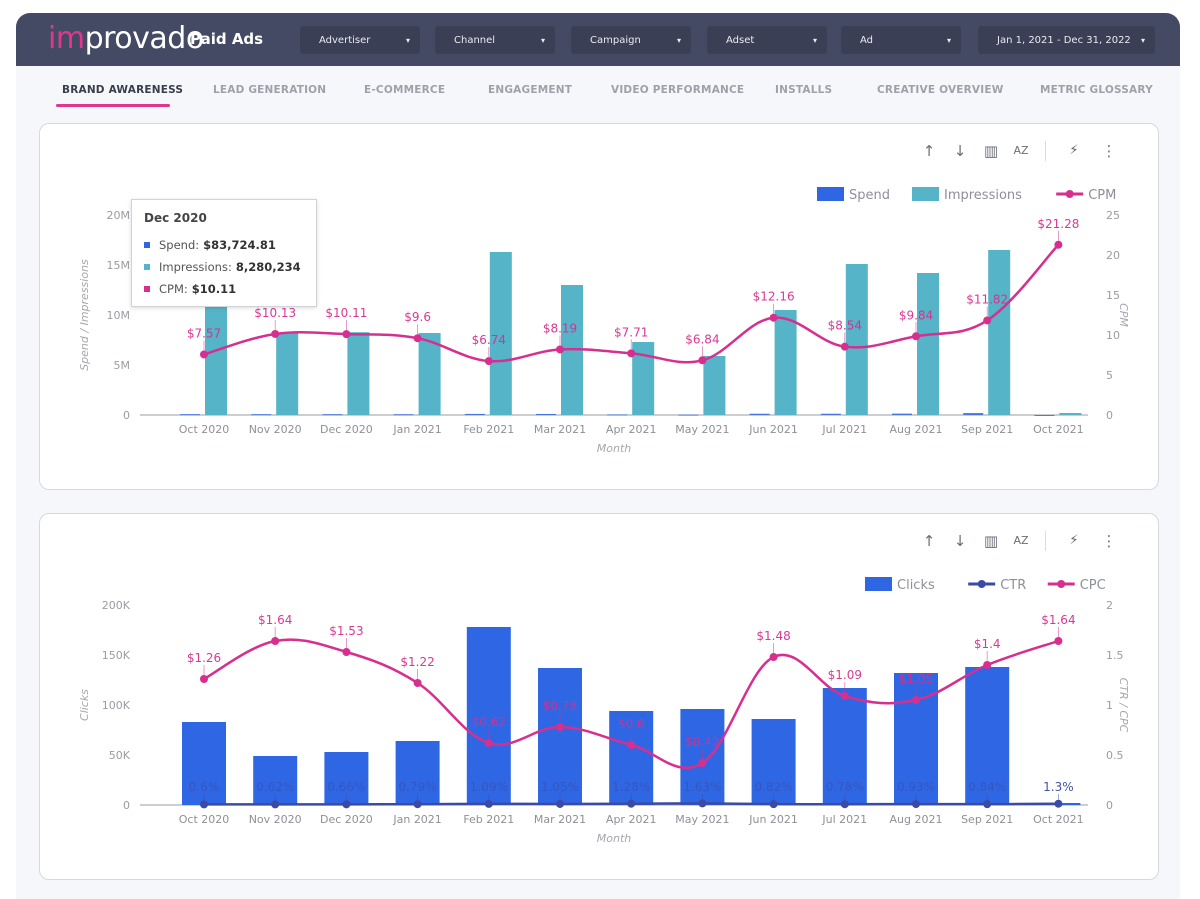 The height and width of the screenshot is (899, 1200). Describe the element at coordinates (488, 429) in the screenshot. I see `x-tick-label: Feb 2021` at that location.